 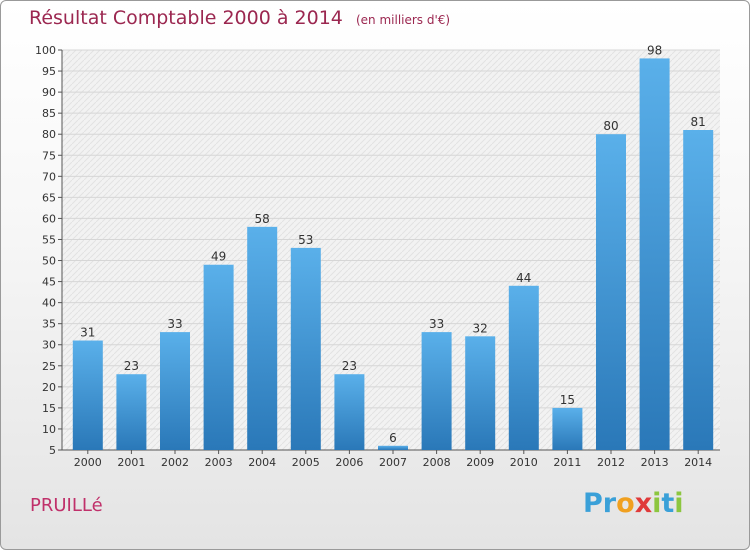 I want to click on y-tick-label: 35, so click(x=49, y=324).